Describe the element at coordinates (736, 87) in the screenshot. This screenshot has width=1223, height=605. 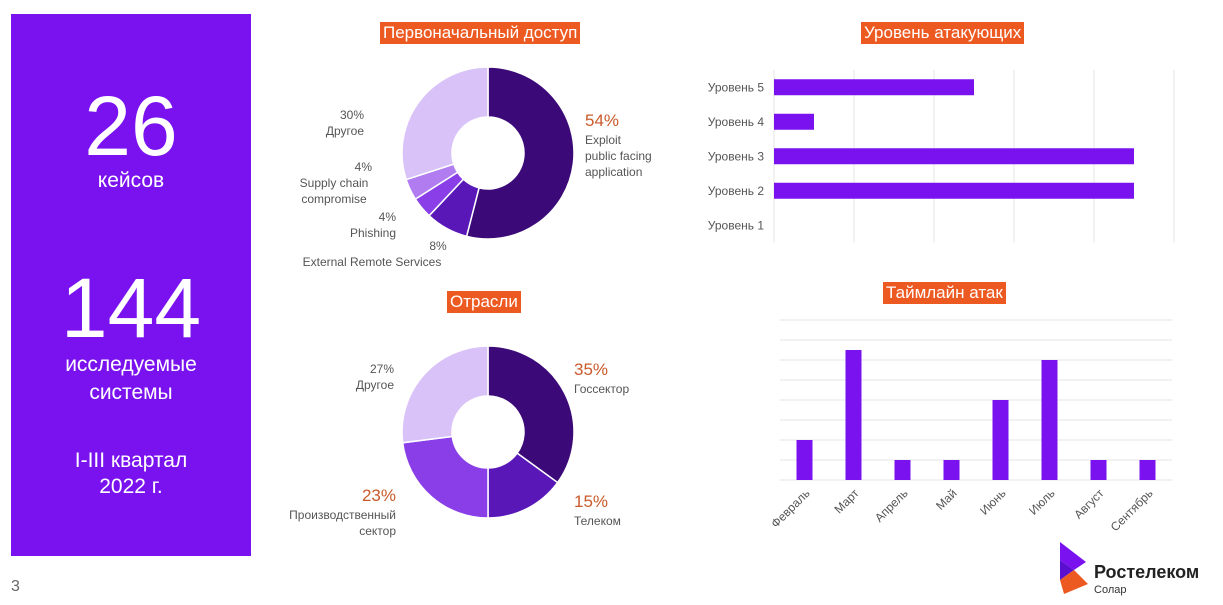
I see `category-label: Уровень 5` at that location.